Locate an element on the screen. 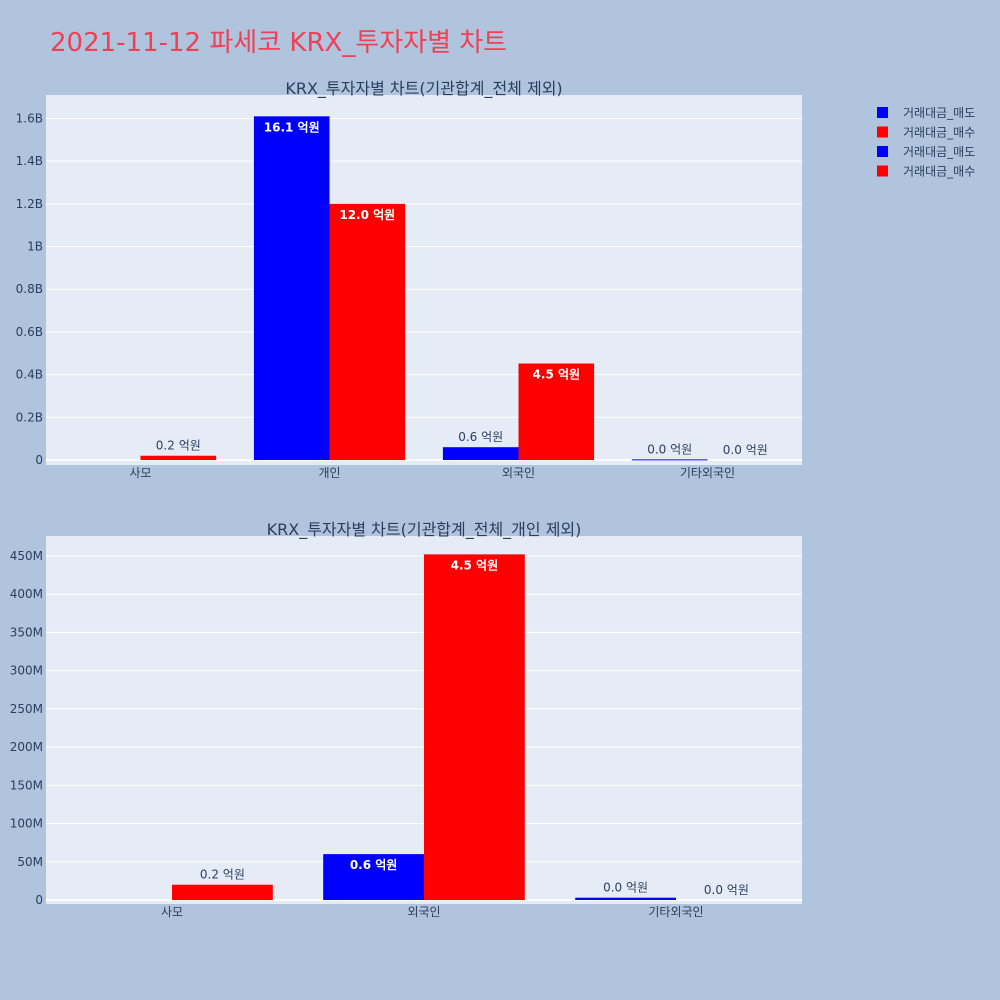 The image size is (1000, 1000). y-tick-label: 1.2B is located at coordinates (29, 204).